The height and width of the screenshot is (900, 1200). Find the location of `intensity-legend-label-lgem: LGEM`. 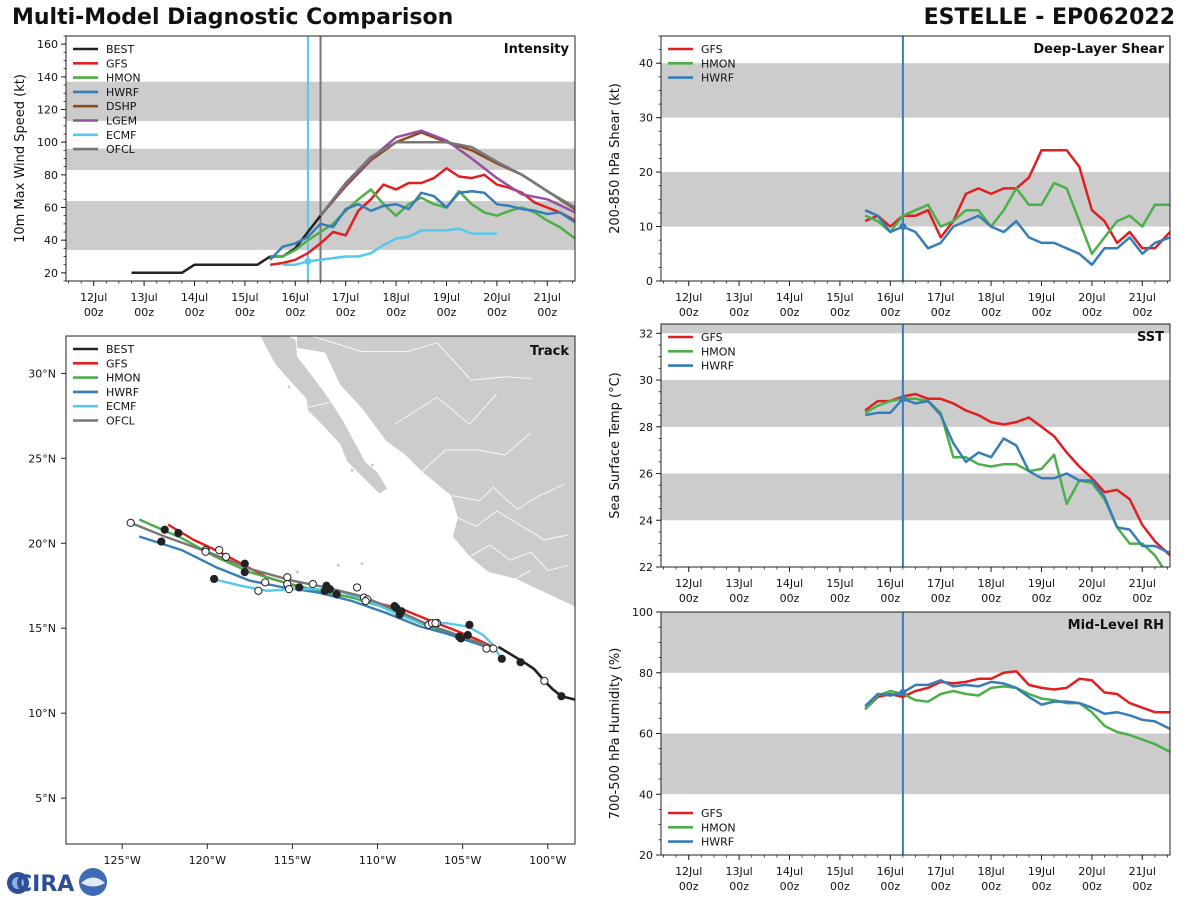

intensity-legend-label-lgem: LGEM is located at coordinates (121, 121).